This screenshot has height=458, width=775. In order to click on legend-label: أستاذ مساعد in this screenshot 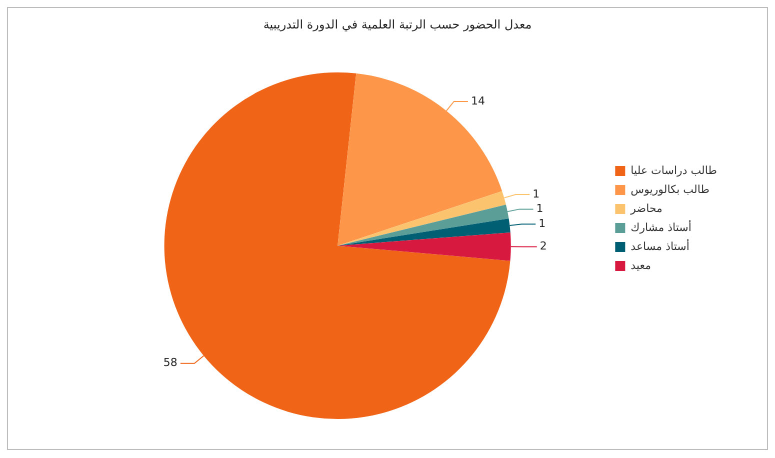, I will do `click(660, 245)`.